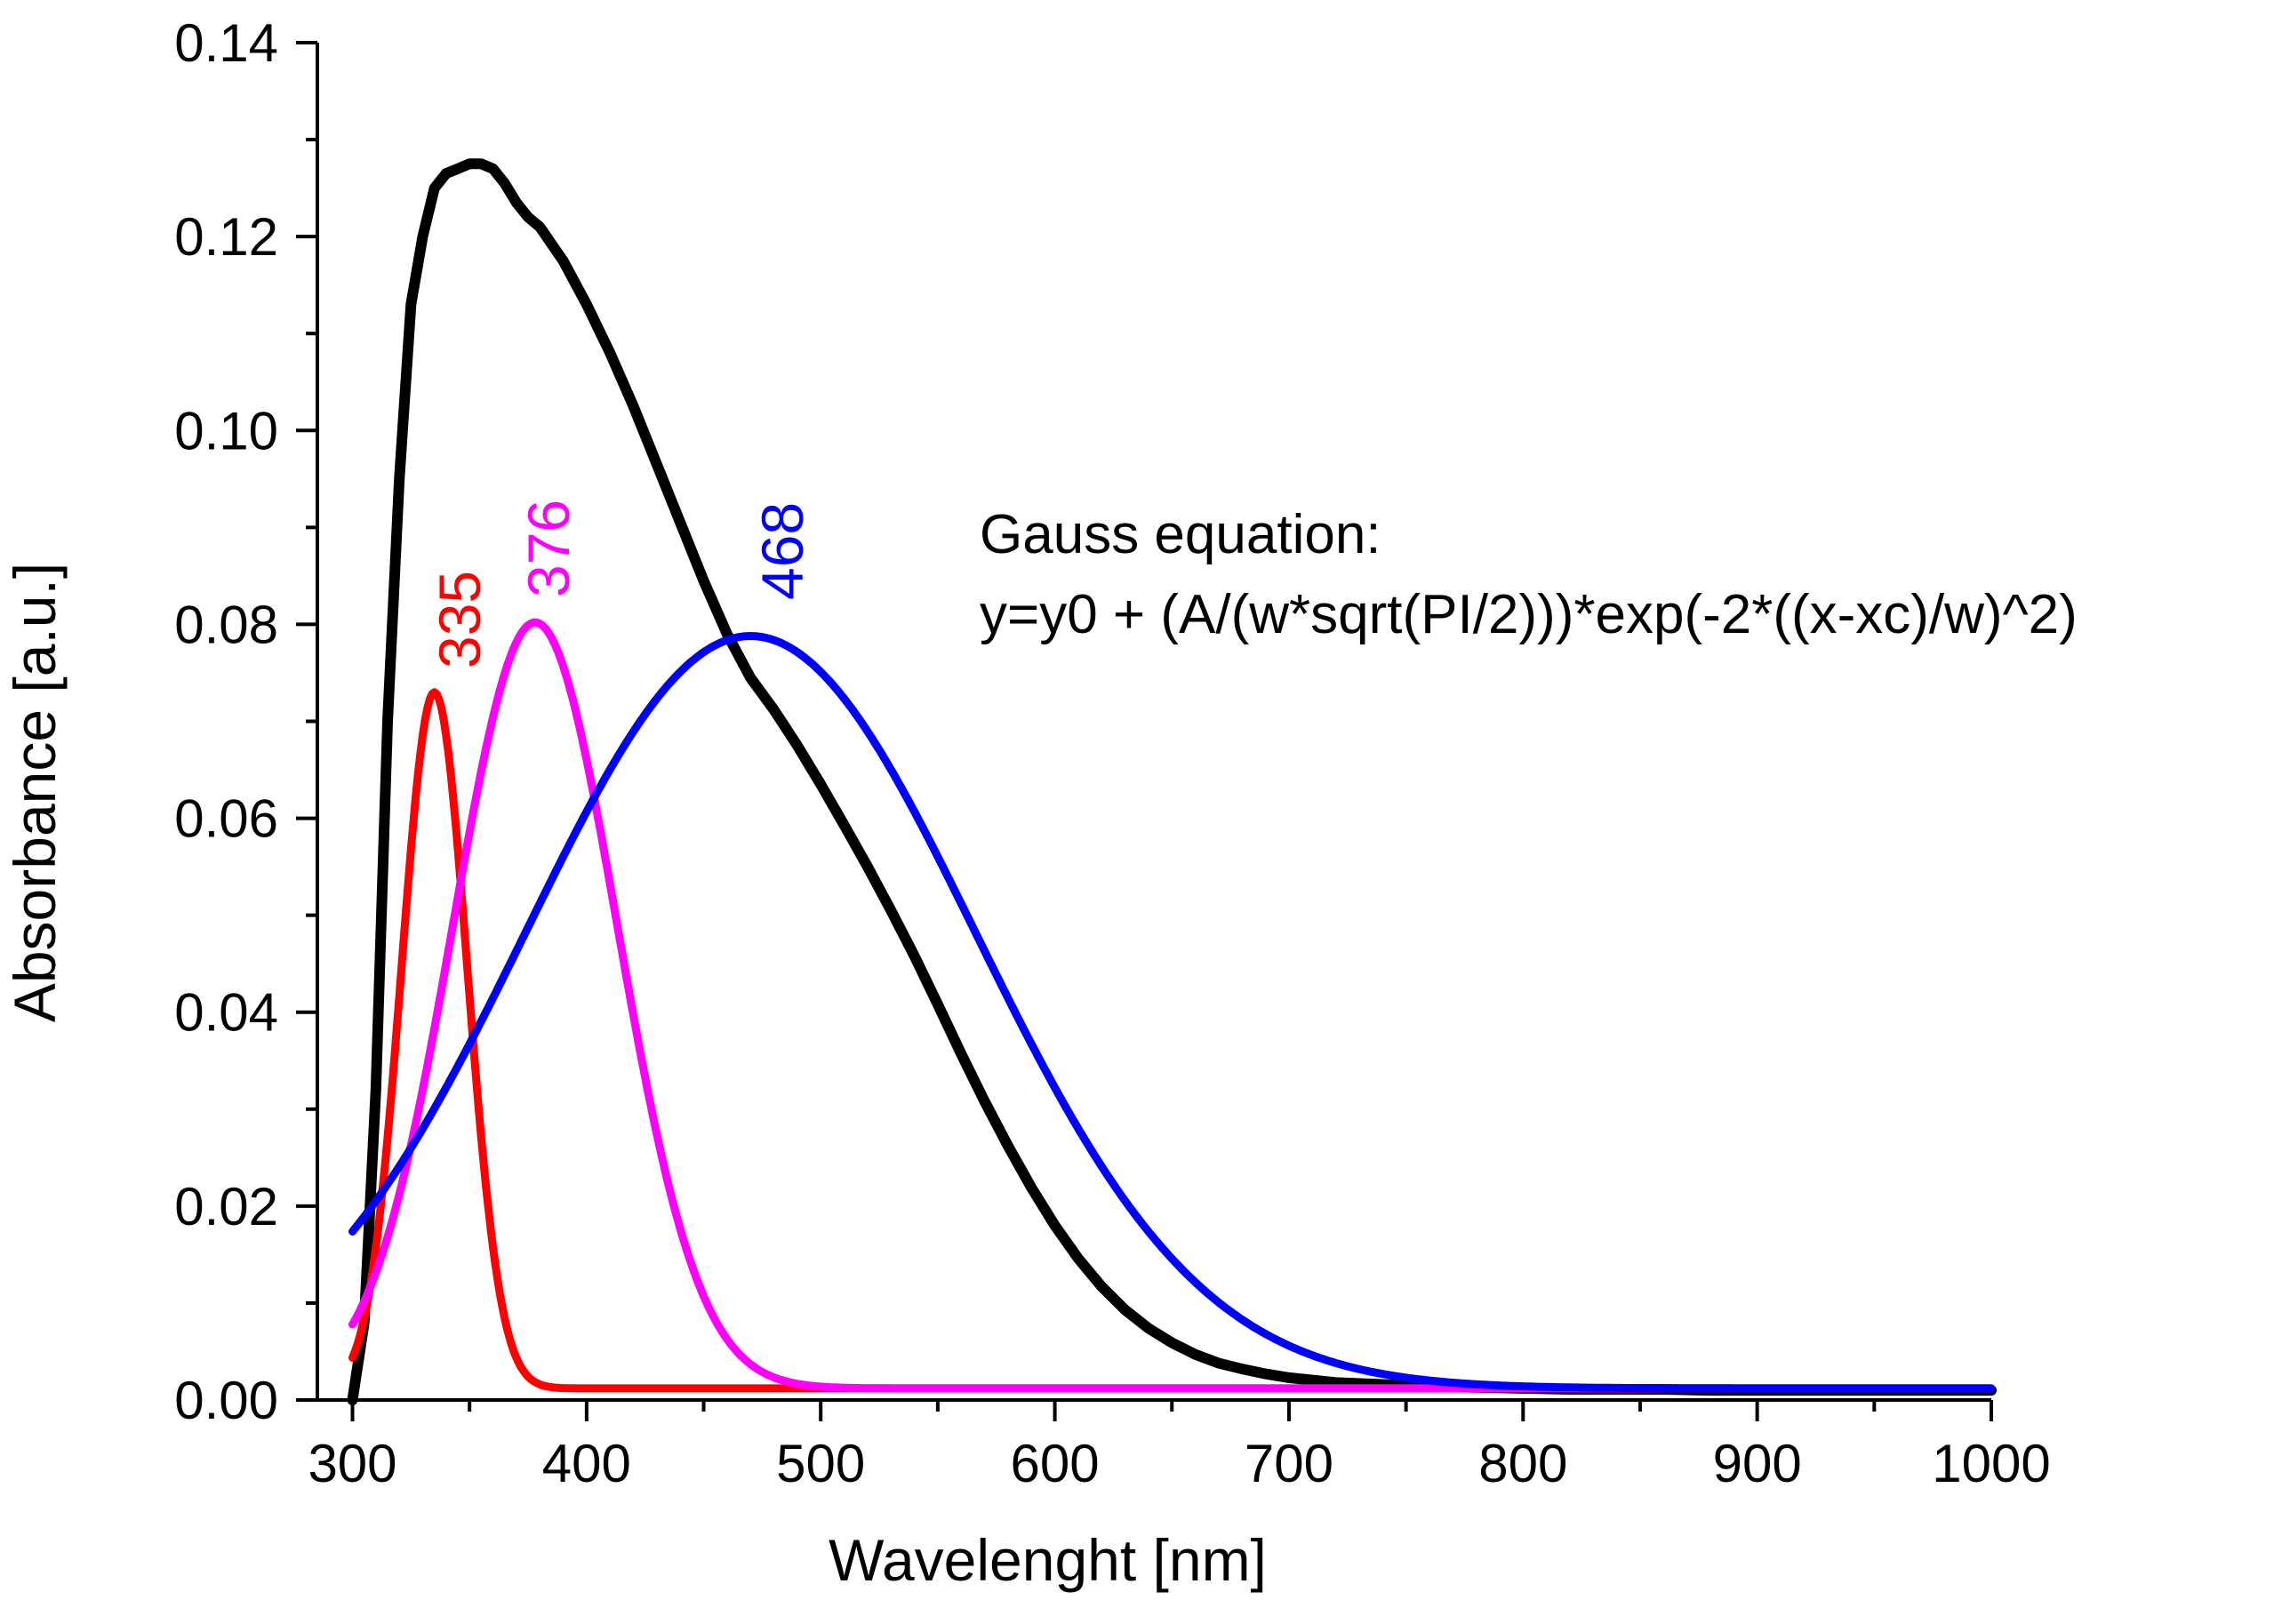  Describe the element at coordinates (226, 1013) in the screenshot. I see `y-tick-label: 0.04` at that location.